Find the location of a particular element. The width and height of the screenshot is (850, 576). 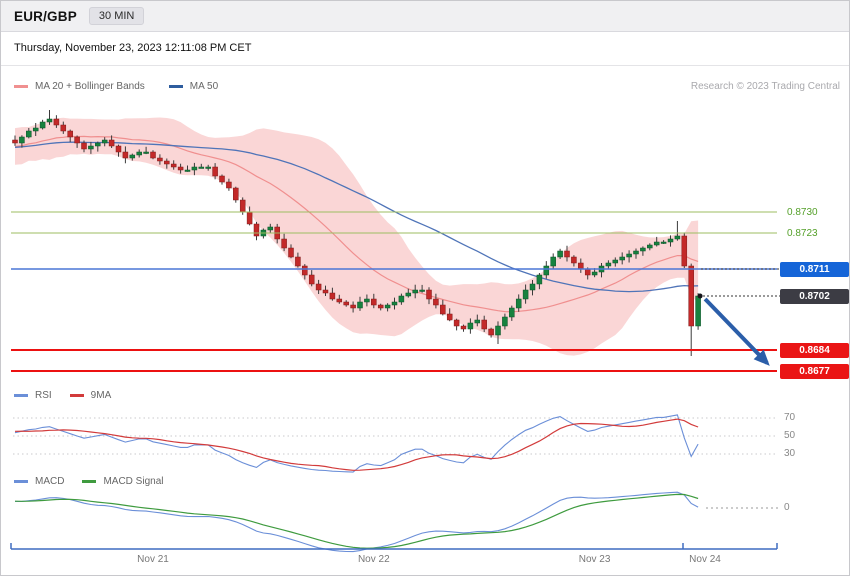

rsi-9ma-line is located at coordinates (356, 444).